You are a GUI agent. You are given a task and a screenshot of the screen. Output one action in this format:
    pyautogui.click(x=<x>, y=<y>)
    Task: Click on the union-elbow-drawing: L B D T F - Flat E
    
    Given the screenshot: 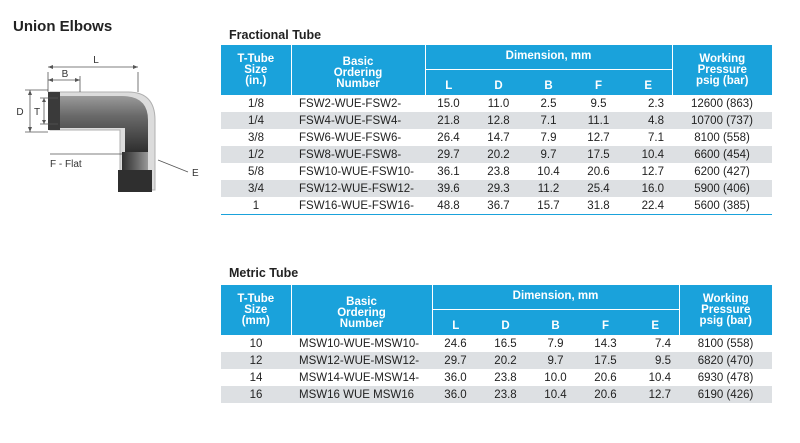 What is the action you would take?
    pyautogui.click(x=107, y=123)
    